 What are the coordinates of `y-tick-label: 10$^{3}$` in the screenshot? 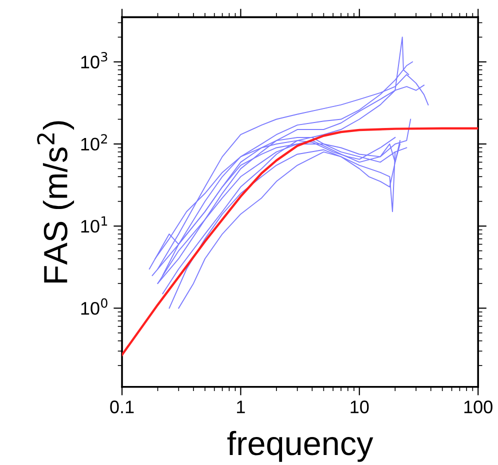 It's located at (94, 60).